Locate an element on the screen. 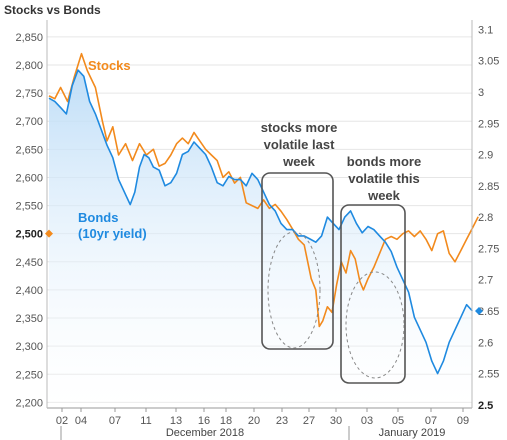 The image size is (507, 440). y-left-tick-label: 2,450 is located at coordinates (29, 263).